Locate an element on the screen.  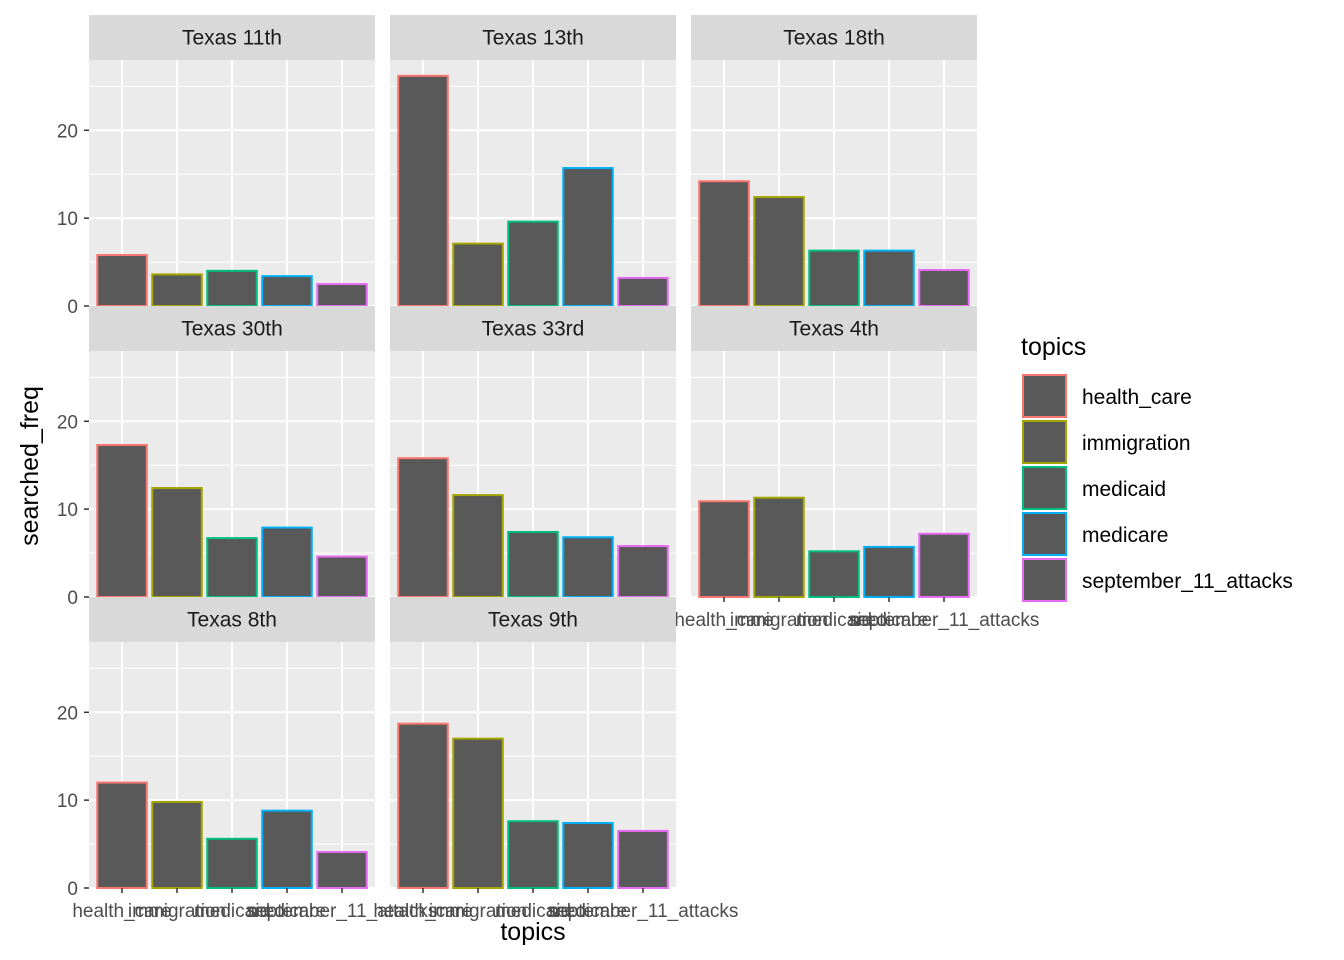
facet-strip-label: Texas 13th is located at coordinates (533, 38).